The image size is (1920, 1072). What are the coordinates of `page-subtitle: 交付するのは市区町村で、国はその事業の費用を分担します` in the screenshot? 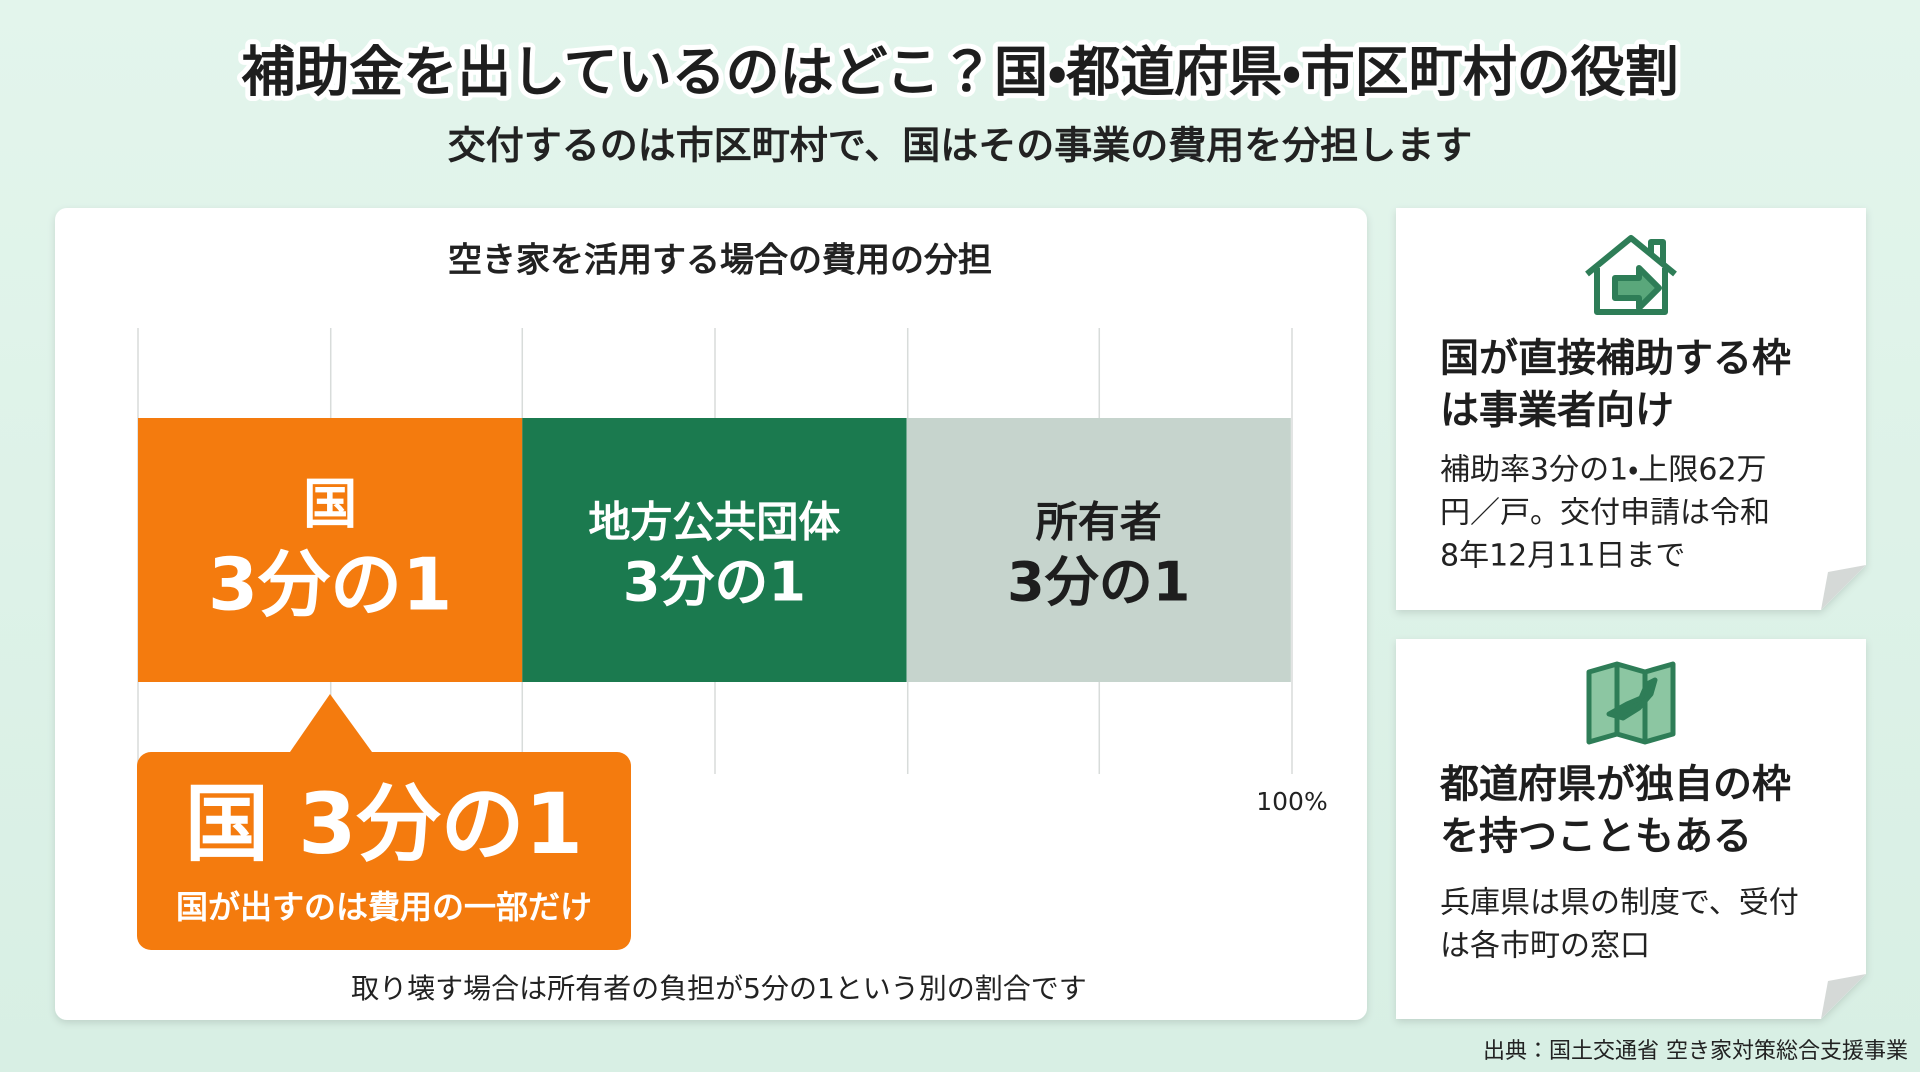 It's located at (960, 146).